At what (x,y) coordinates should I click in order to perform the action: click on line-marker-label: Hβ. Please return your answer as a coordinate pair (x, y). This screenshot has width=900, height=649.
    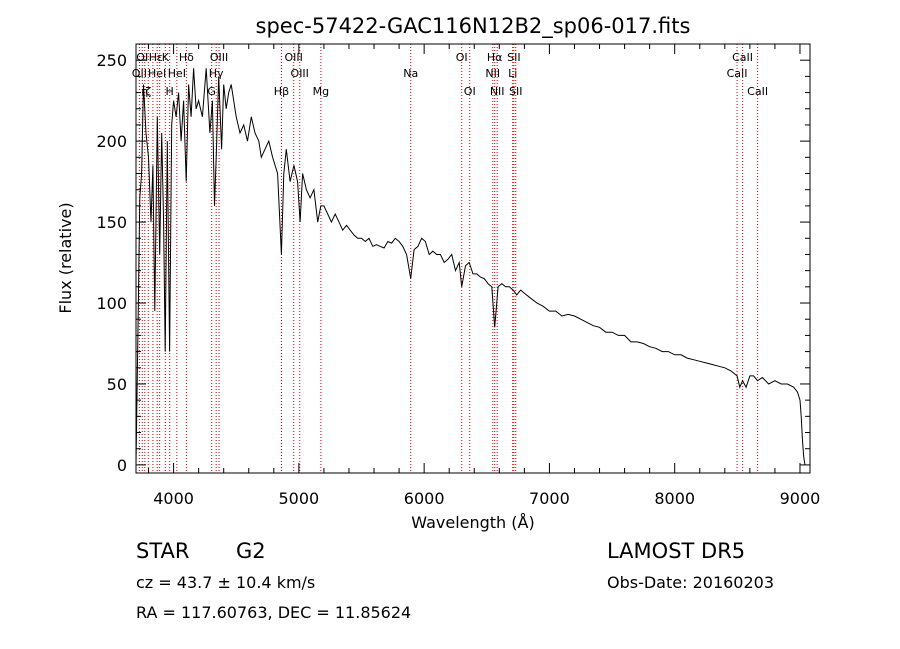
    Looking at the image, I should click on (281, 91).